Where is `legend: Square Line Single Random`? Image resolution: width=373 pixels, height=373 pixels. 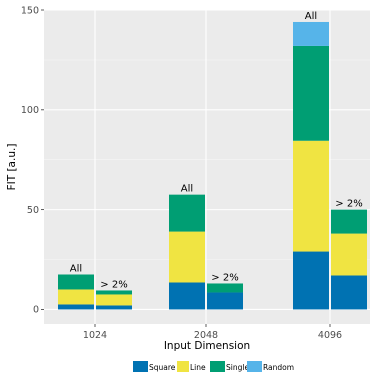 legend: Square Line Single Random is located at coordinates (213, 366).